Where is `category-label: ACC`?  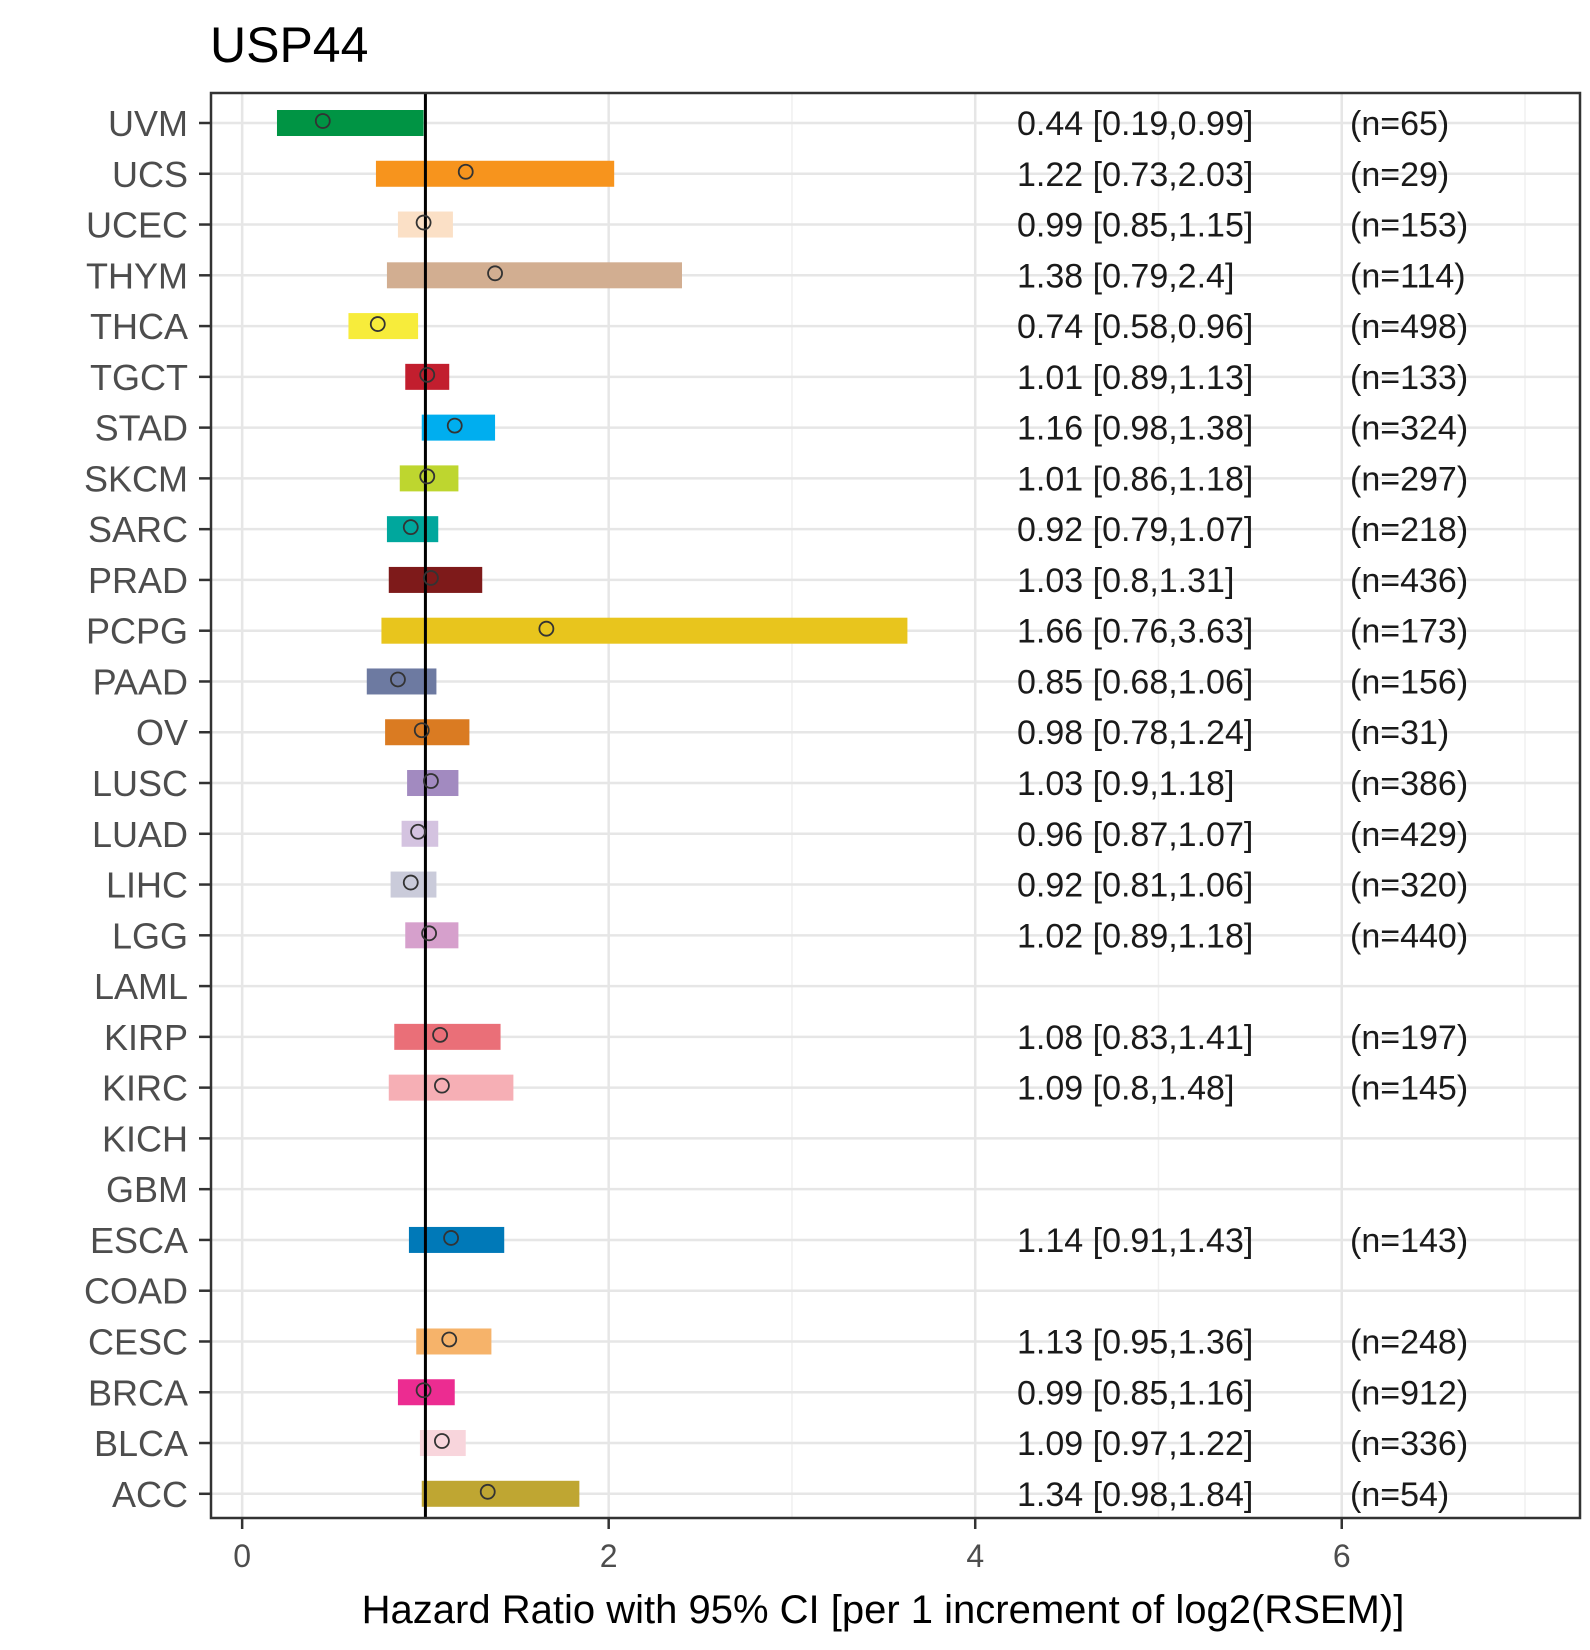 category-label: ACC is located at coordinates (150, 1494).